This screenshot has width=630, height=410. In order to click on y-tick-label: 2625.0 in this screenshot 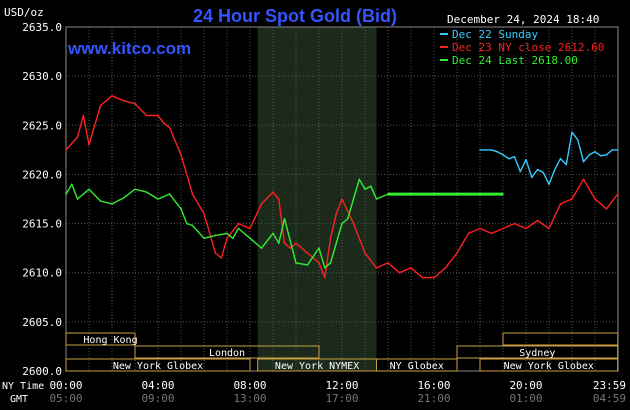, I will do `click(42, 125)`.